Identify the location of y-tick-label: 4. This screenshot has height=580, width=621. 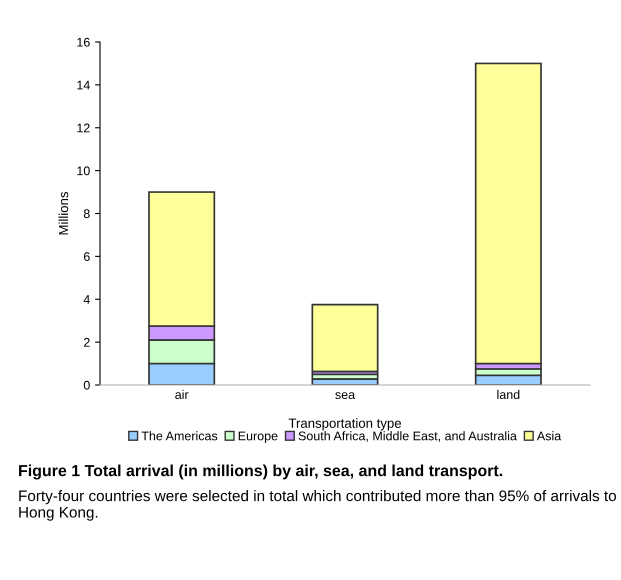
(87, 299).